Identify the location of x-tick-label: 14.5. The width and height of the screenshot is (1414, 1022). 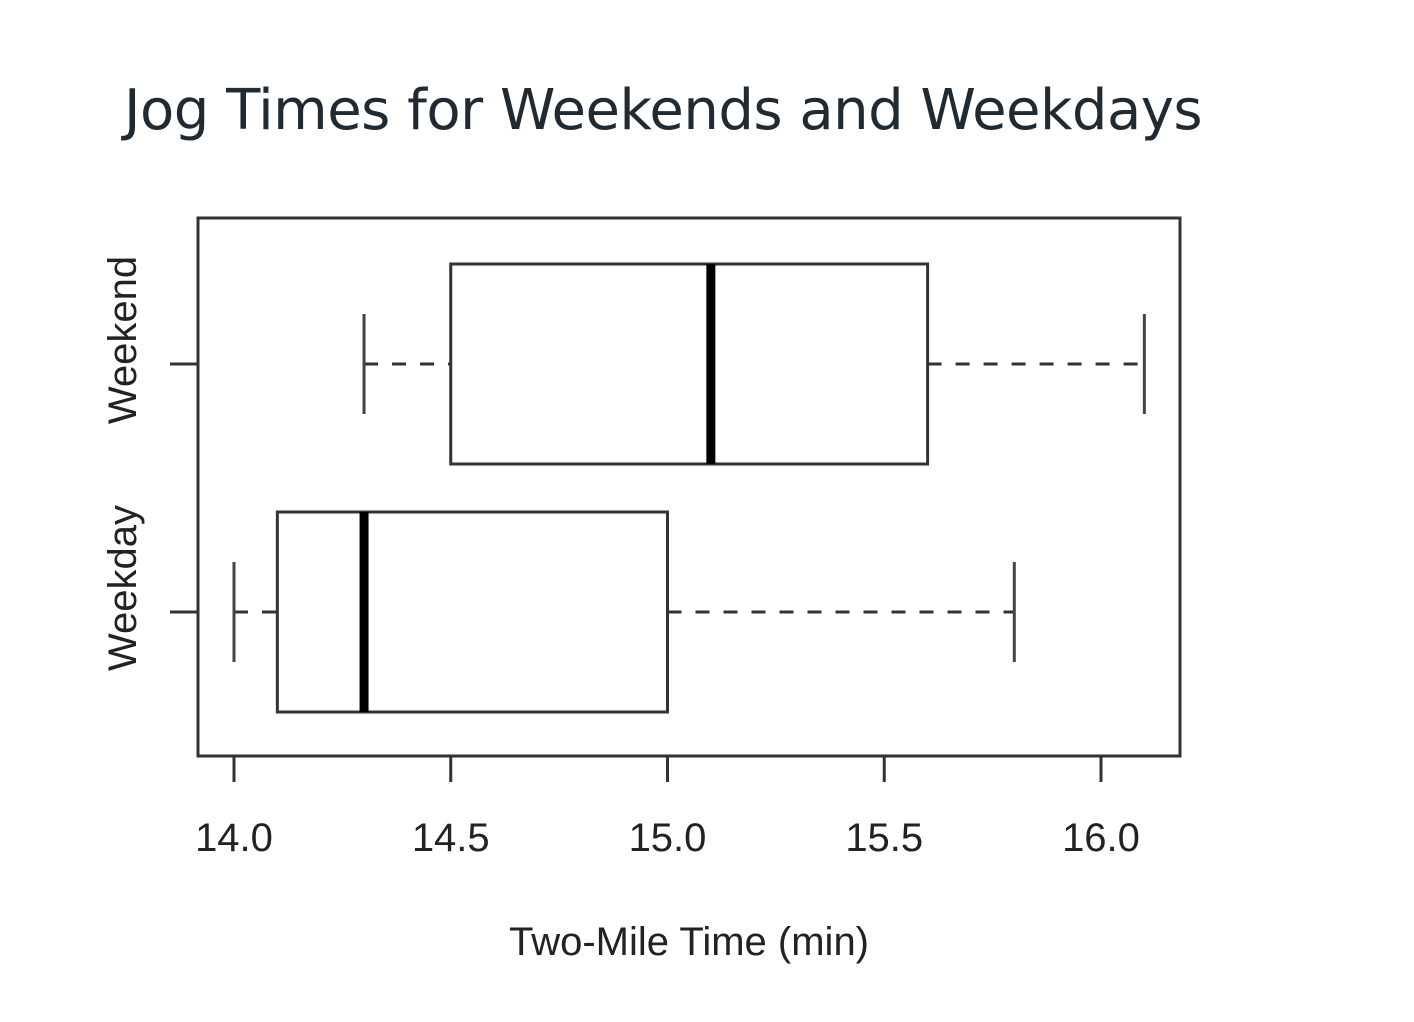
(451, 838).